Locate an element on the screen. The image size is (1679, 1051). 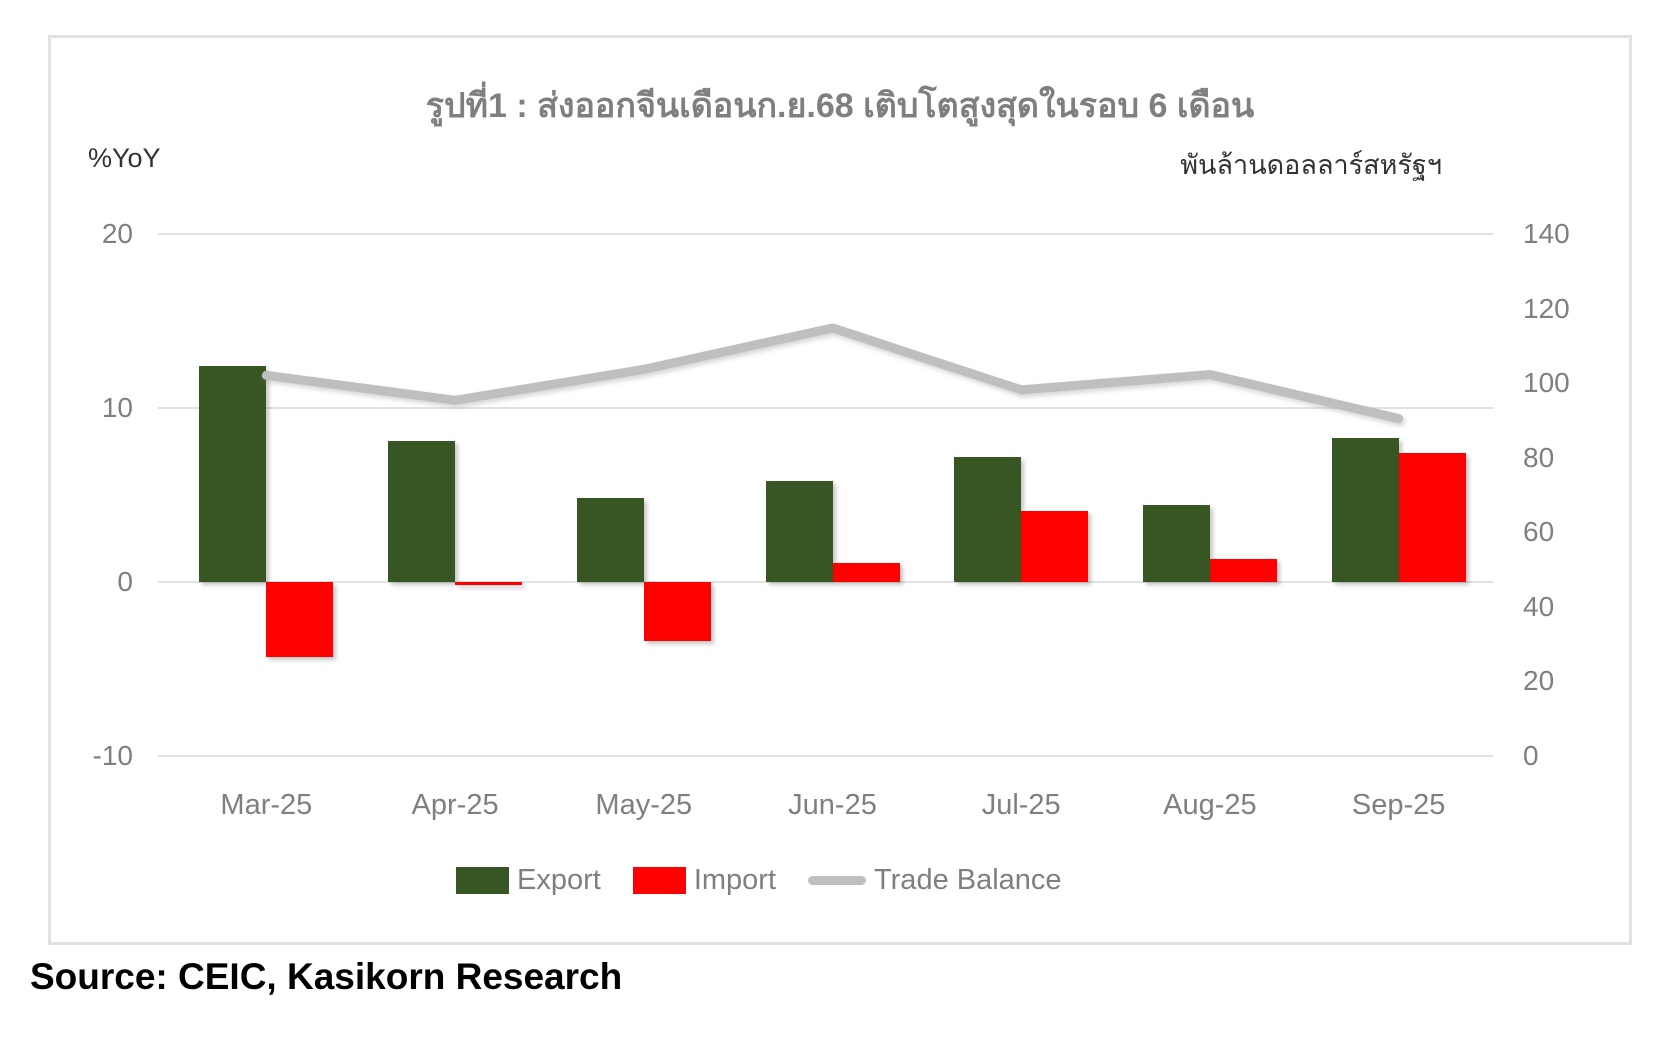
chart-legend: Export Import Trade Balance is located at coordinates (759, 880).